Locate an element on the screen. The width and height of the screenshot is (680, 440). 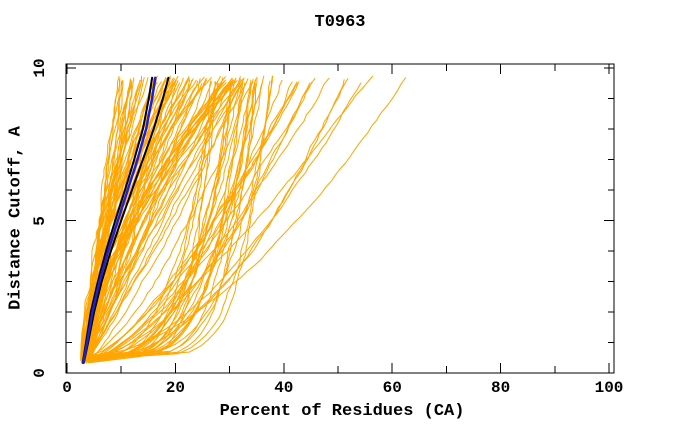
x-tick-label: 20 is located at coordinates (175, 388).